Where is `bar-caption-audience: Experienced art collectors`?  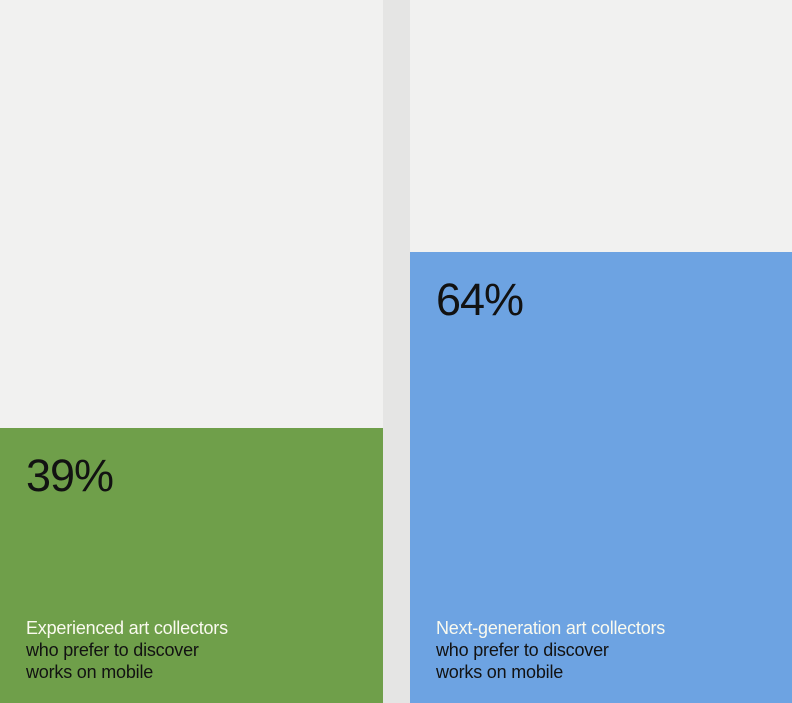
bar-caption-audience: Experienced art collectors is located at coordinates (127, 628).